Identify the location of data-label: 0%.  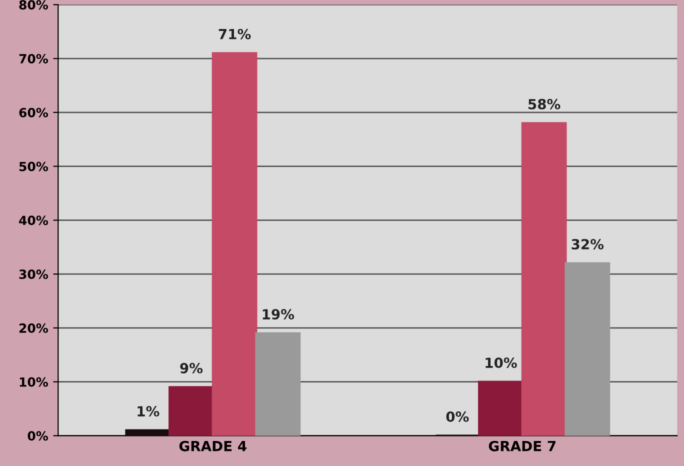
(457, 416).